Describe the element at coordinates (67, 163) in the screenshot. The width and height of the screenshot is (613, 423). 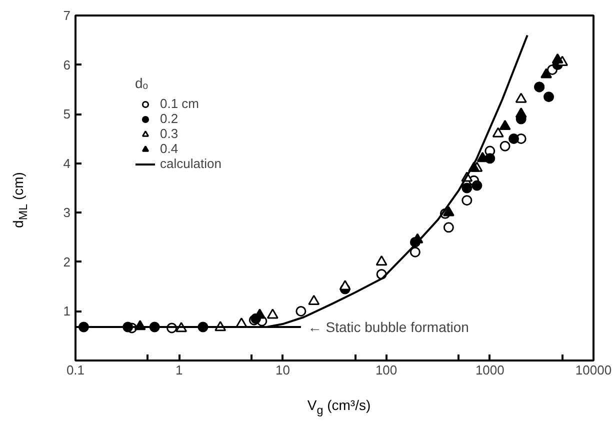
I see `y-tick-label: 4` at that location.